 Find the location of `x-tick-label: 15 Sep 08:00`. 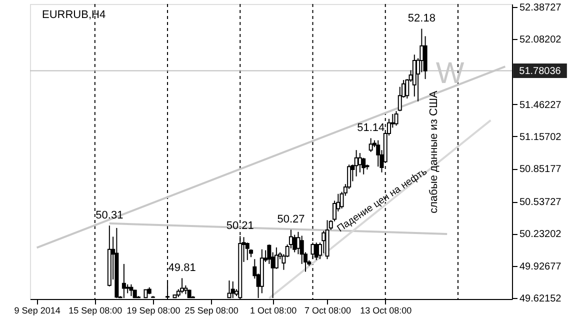

x-tick-label: 15 Sep 08:00 is located at coordinates (95, 311).